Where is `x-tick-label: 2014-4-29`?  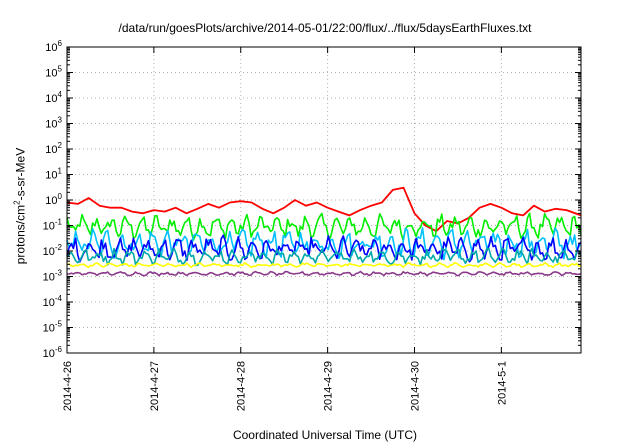 x-tick-label: 2014-4-29 is located at coordinates (329, 386).